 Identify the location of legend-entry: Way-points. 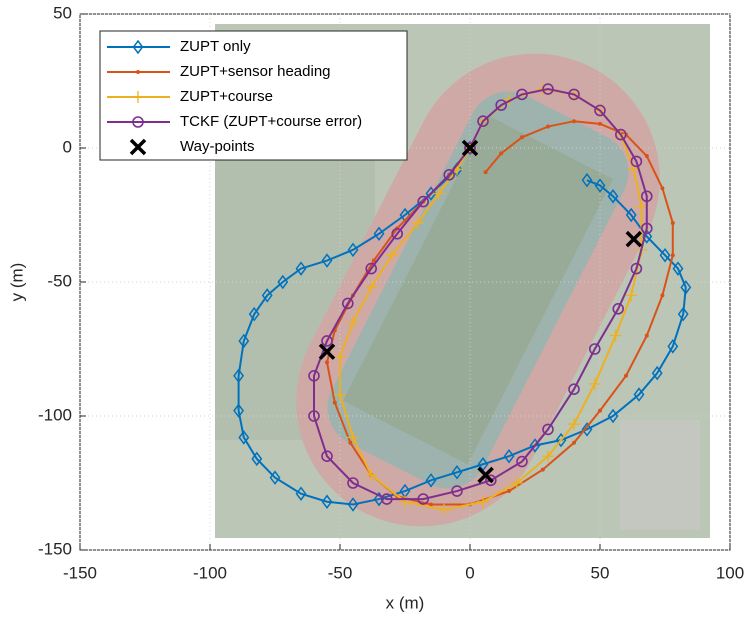
(191, 147).